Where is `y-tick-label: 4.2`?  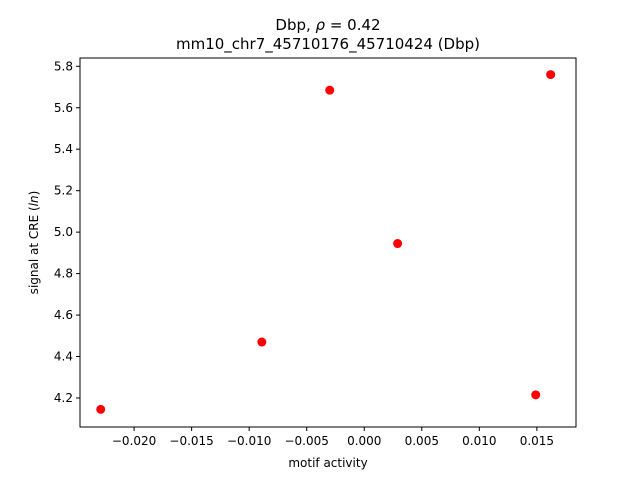
y-tick-label: 4.2 is located at coordinates (63, 398).